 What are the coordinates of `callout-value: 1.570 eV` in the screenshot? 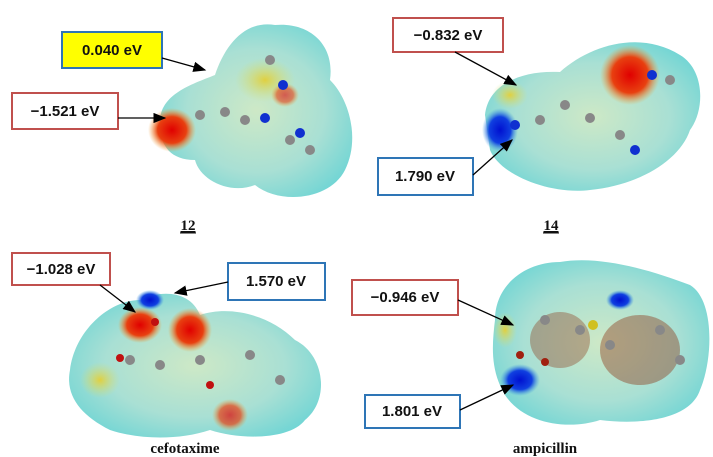 It's located at (276, 281).